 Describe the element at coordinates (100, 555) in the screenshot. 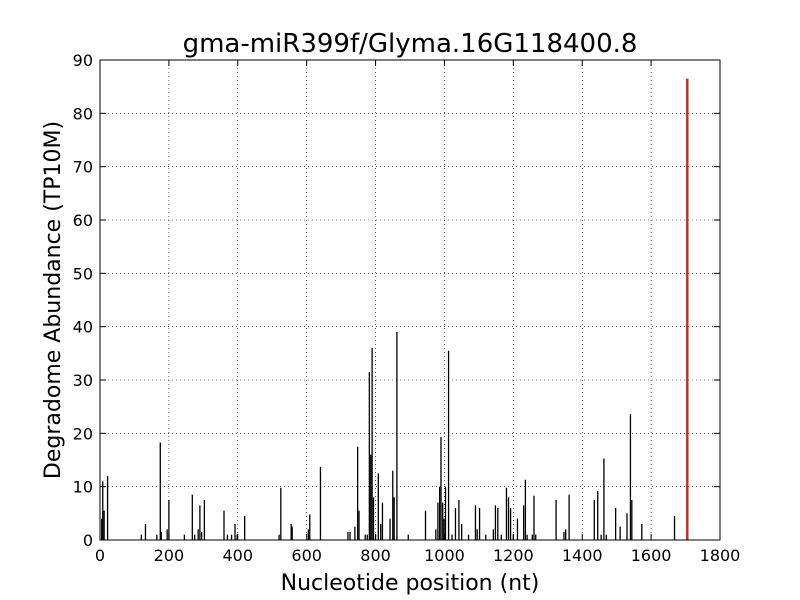

I see `x-tick-label: 0` at that location.